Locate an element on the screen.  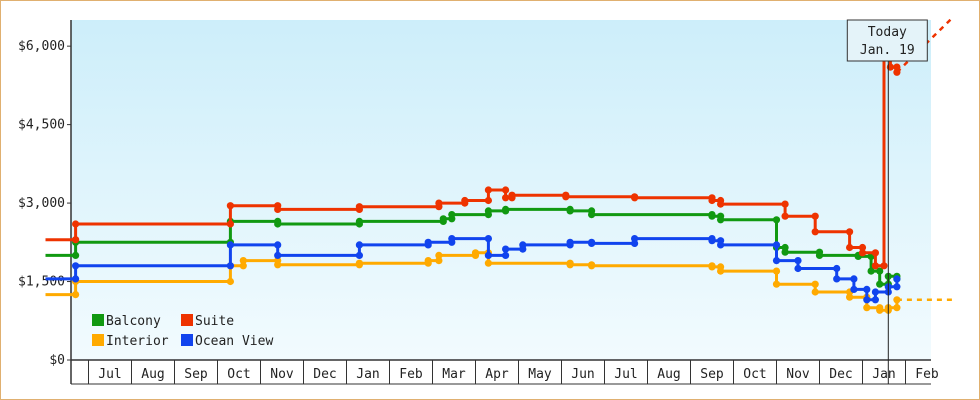
y-tick-label: $3,000 is located at coordinates (41, 203).